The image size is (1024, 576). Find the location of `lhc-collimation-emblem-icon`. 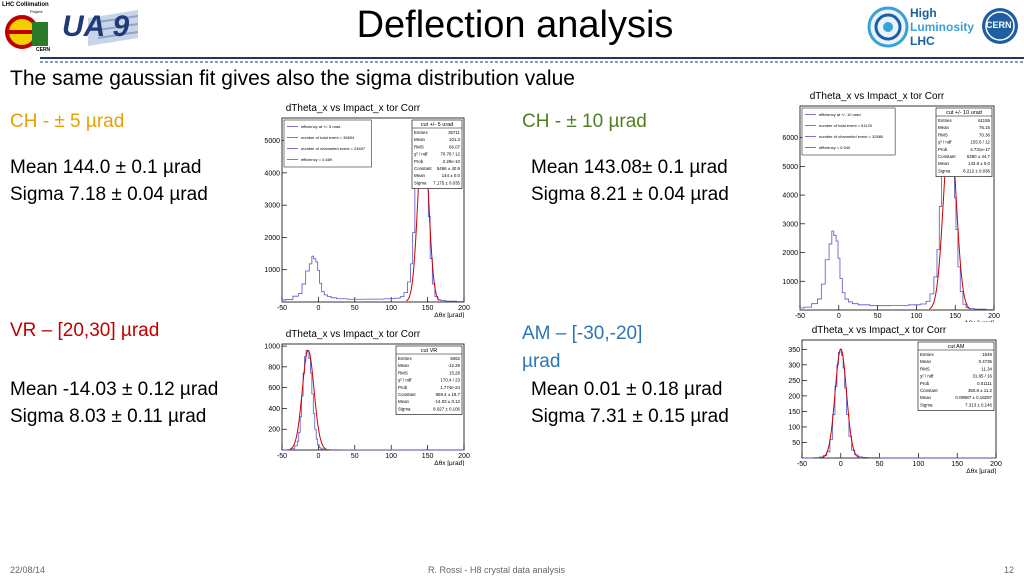

lhc-collimation-emblem-icon is located at coordinates (26, 32).